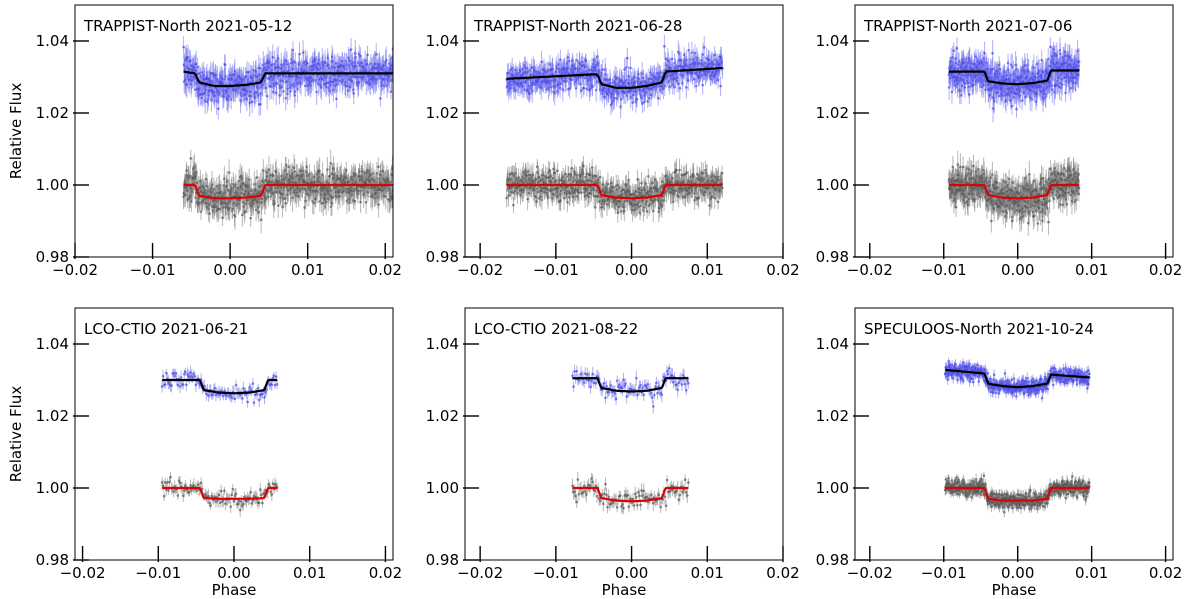 The width and height of the screenshot is (1191, 599). I want to click on x-tick-label: 0.02, so click(385, 270).